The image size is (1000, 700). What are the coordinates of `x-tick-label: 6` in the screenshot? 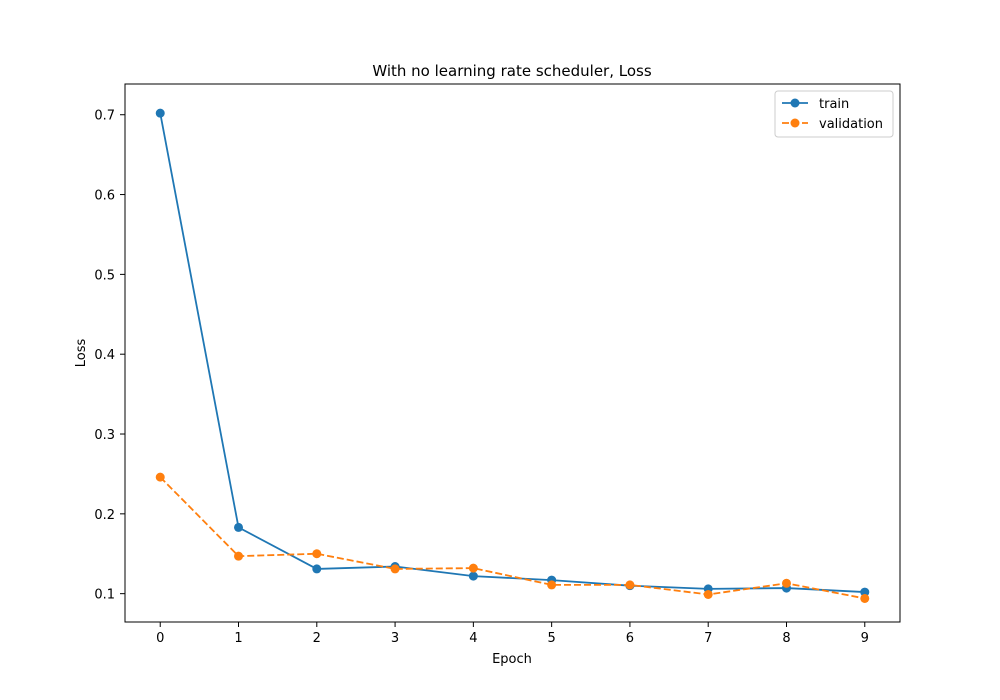 It's located at (630, 638).